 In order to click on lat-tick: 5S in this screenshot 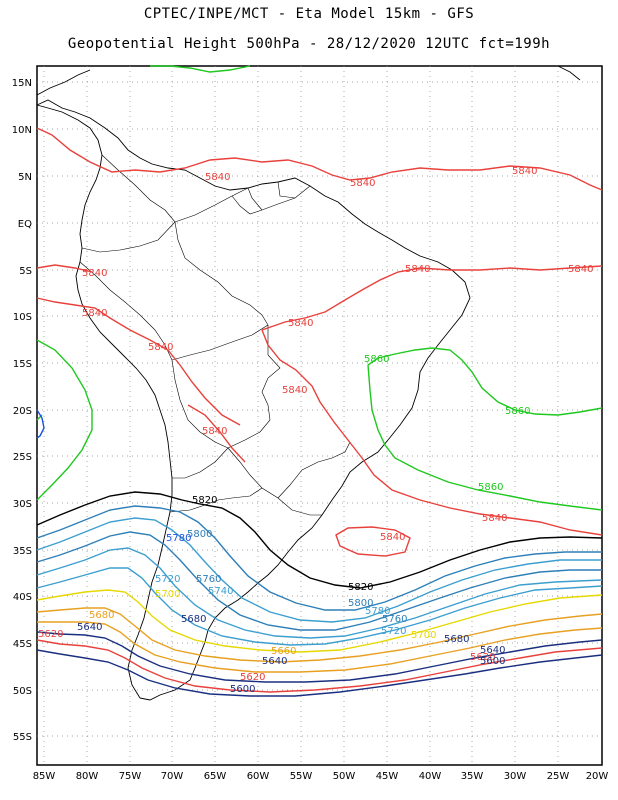, I will do `click(25, 271)`.